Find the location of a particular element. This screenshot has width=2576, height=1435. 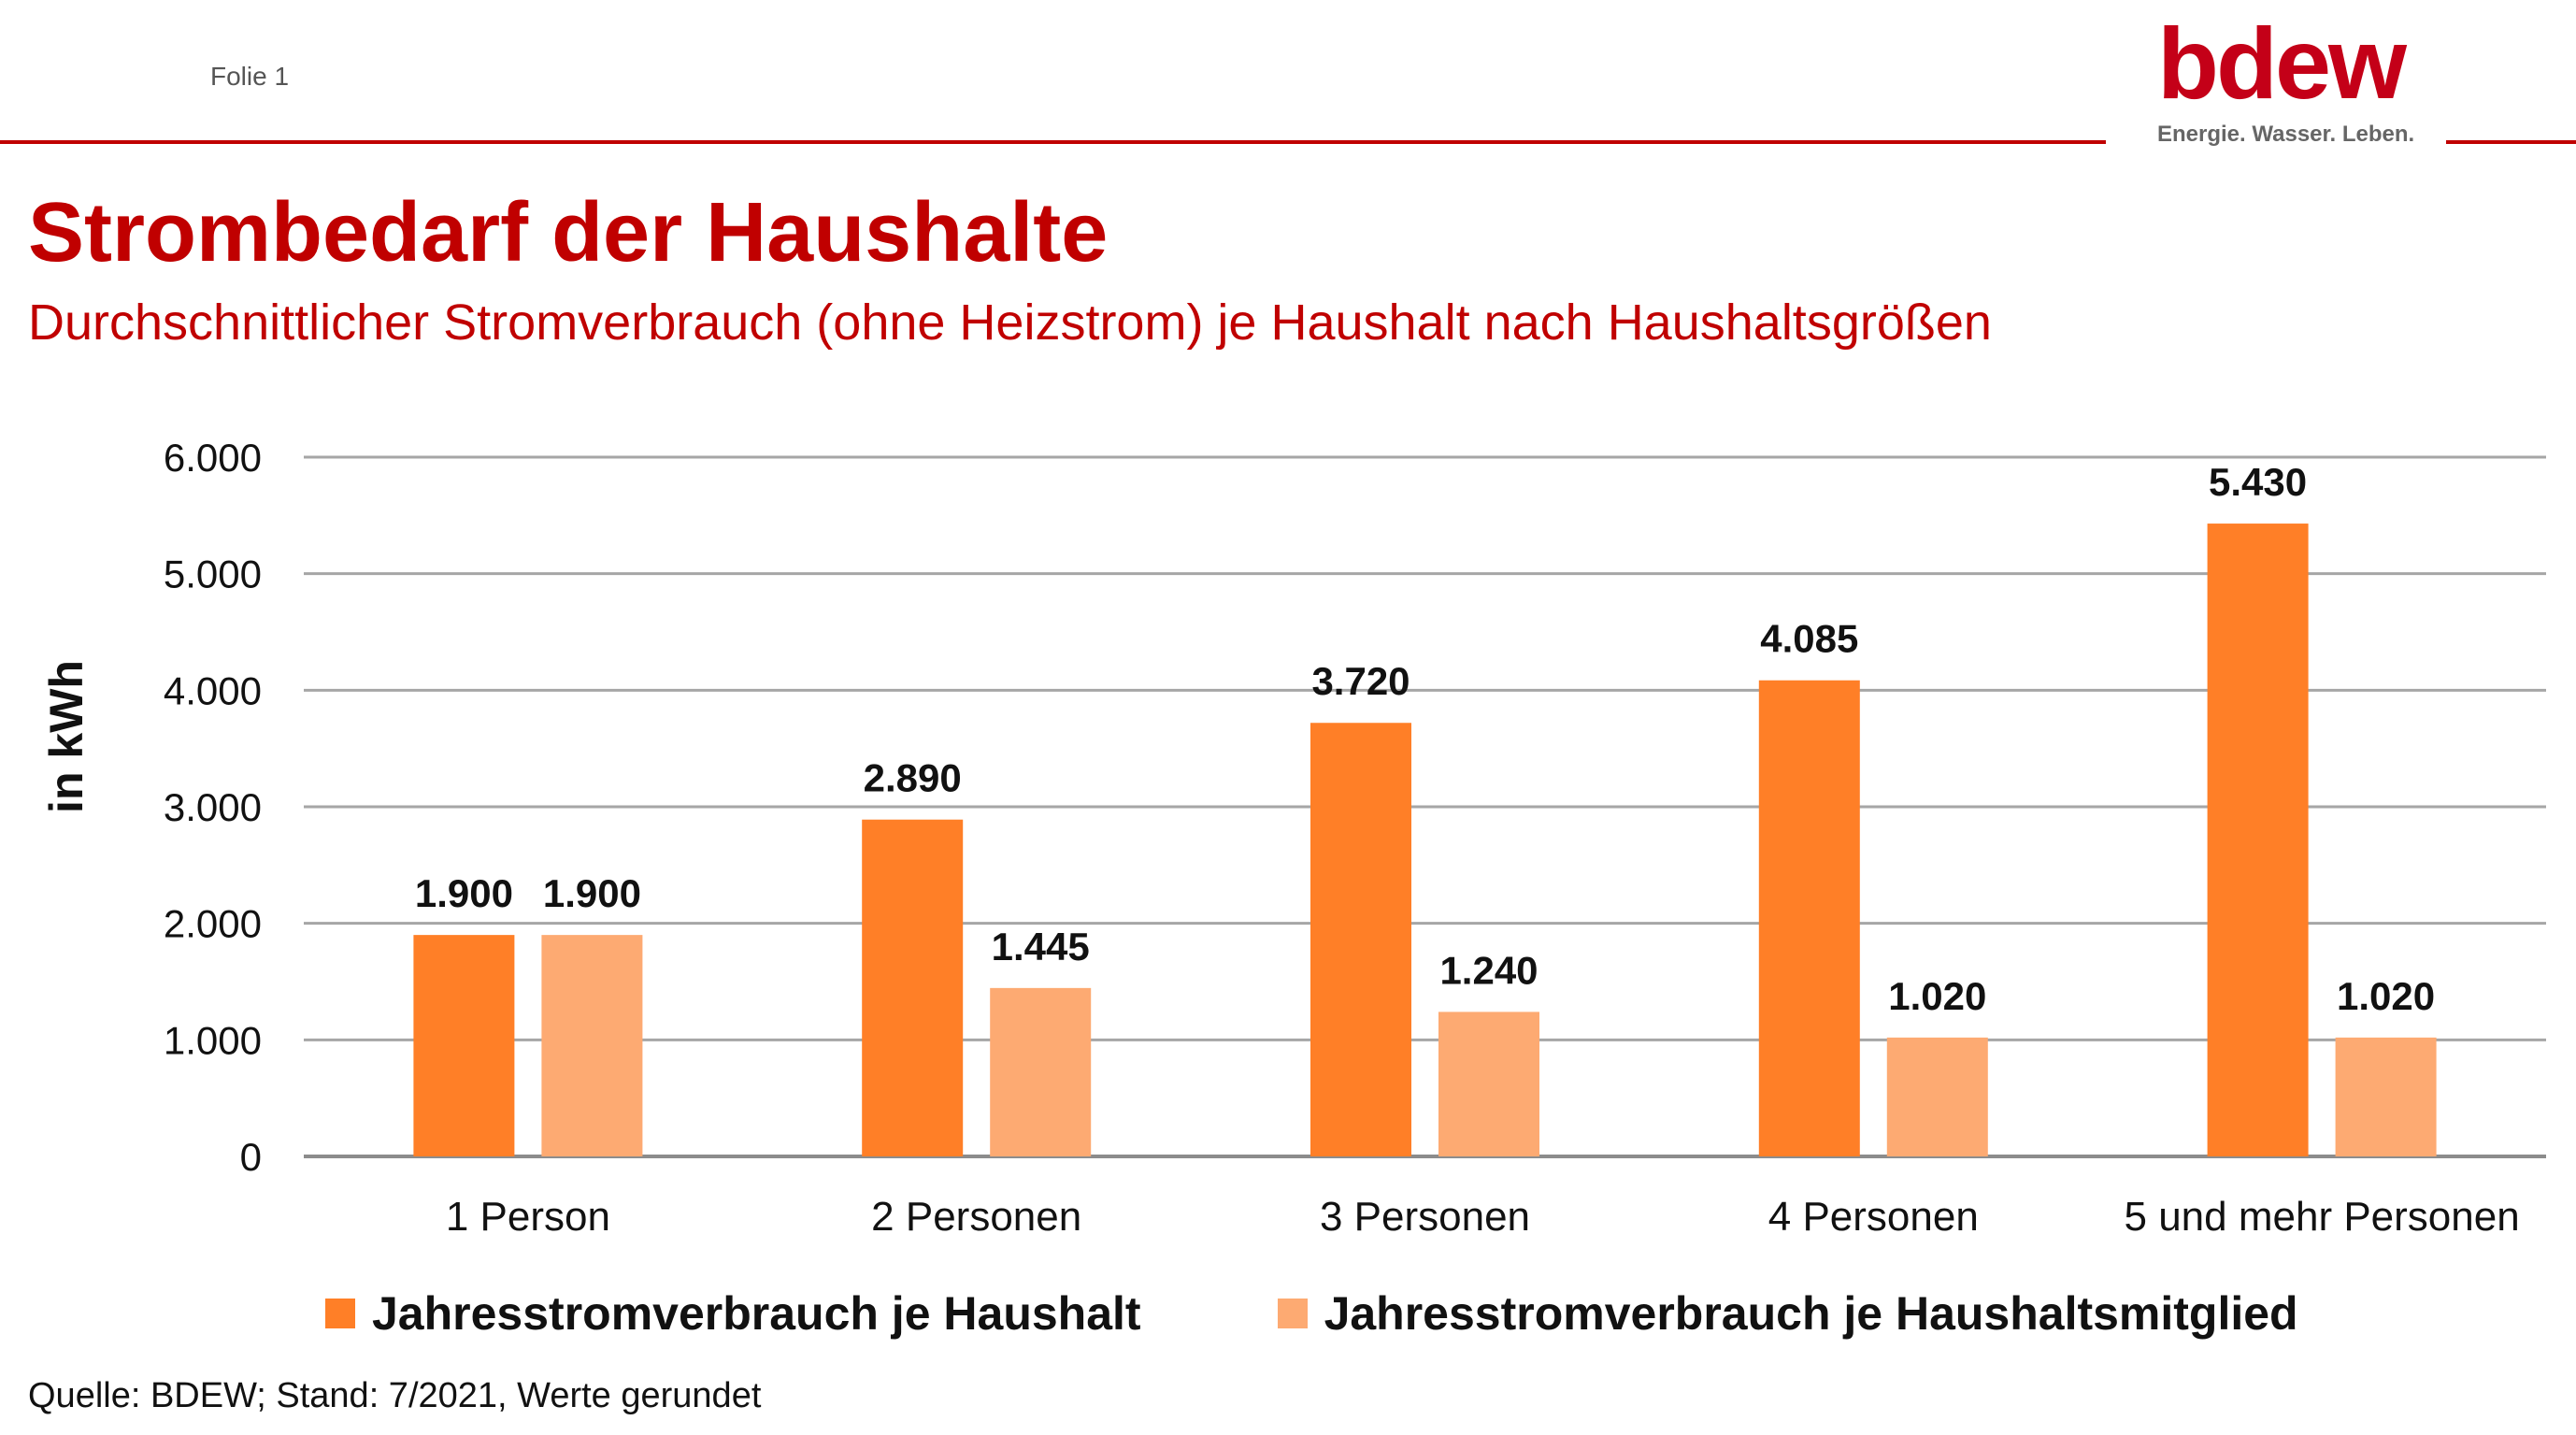

data-label: 2.890 is located at coordinates (913, 778).